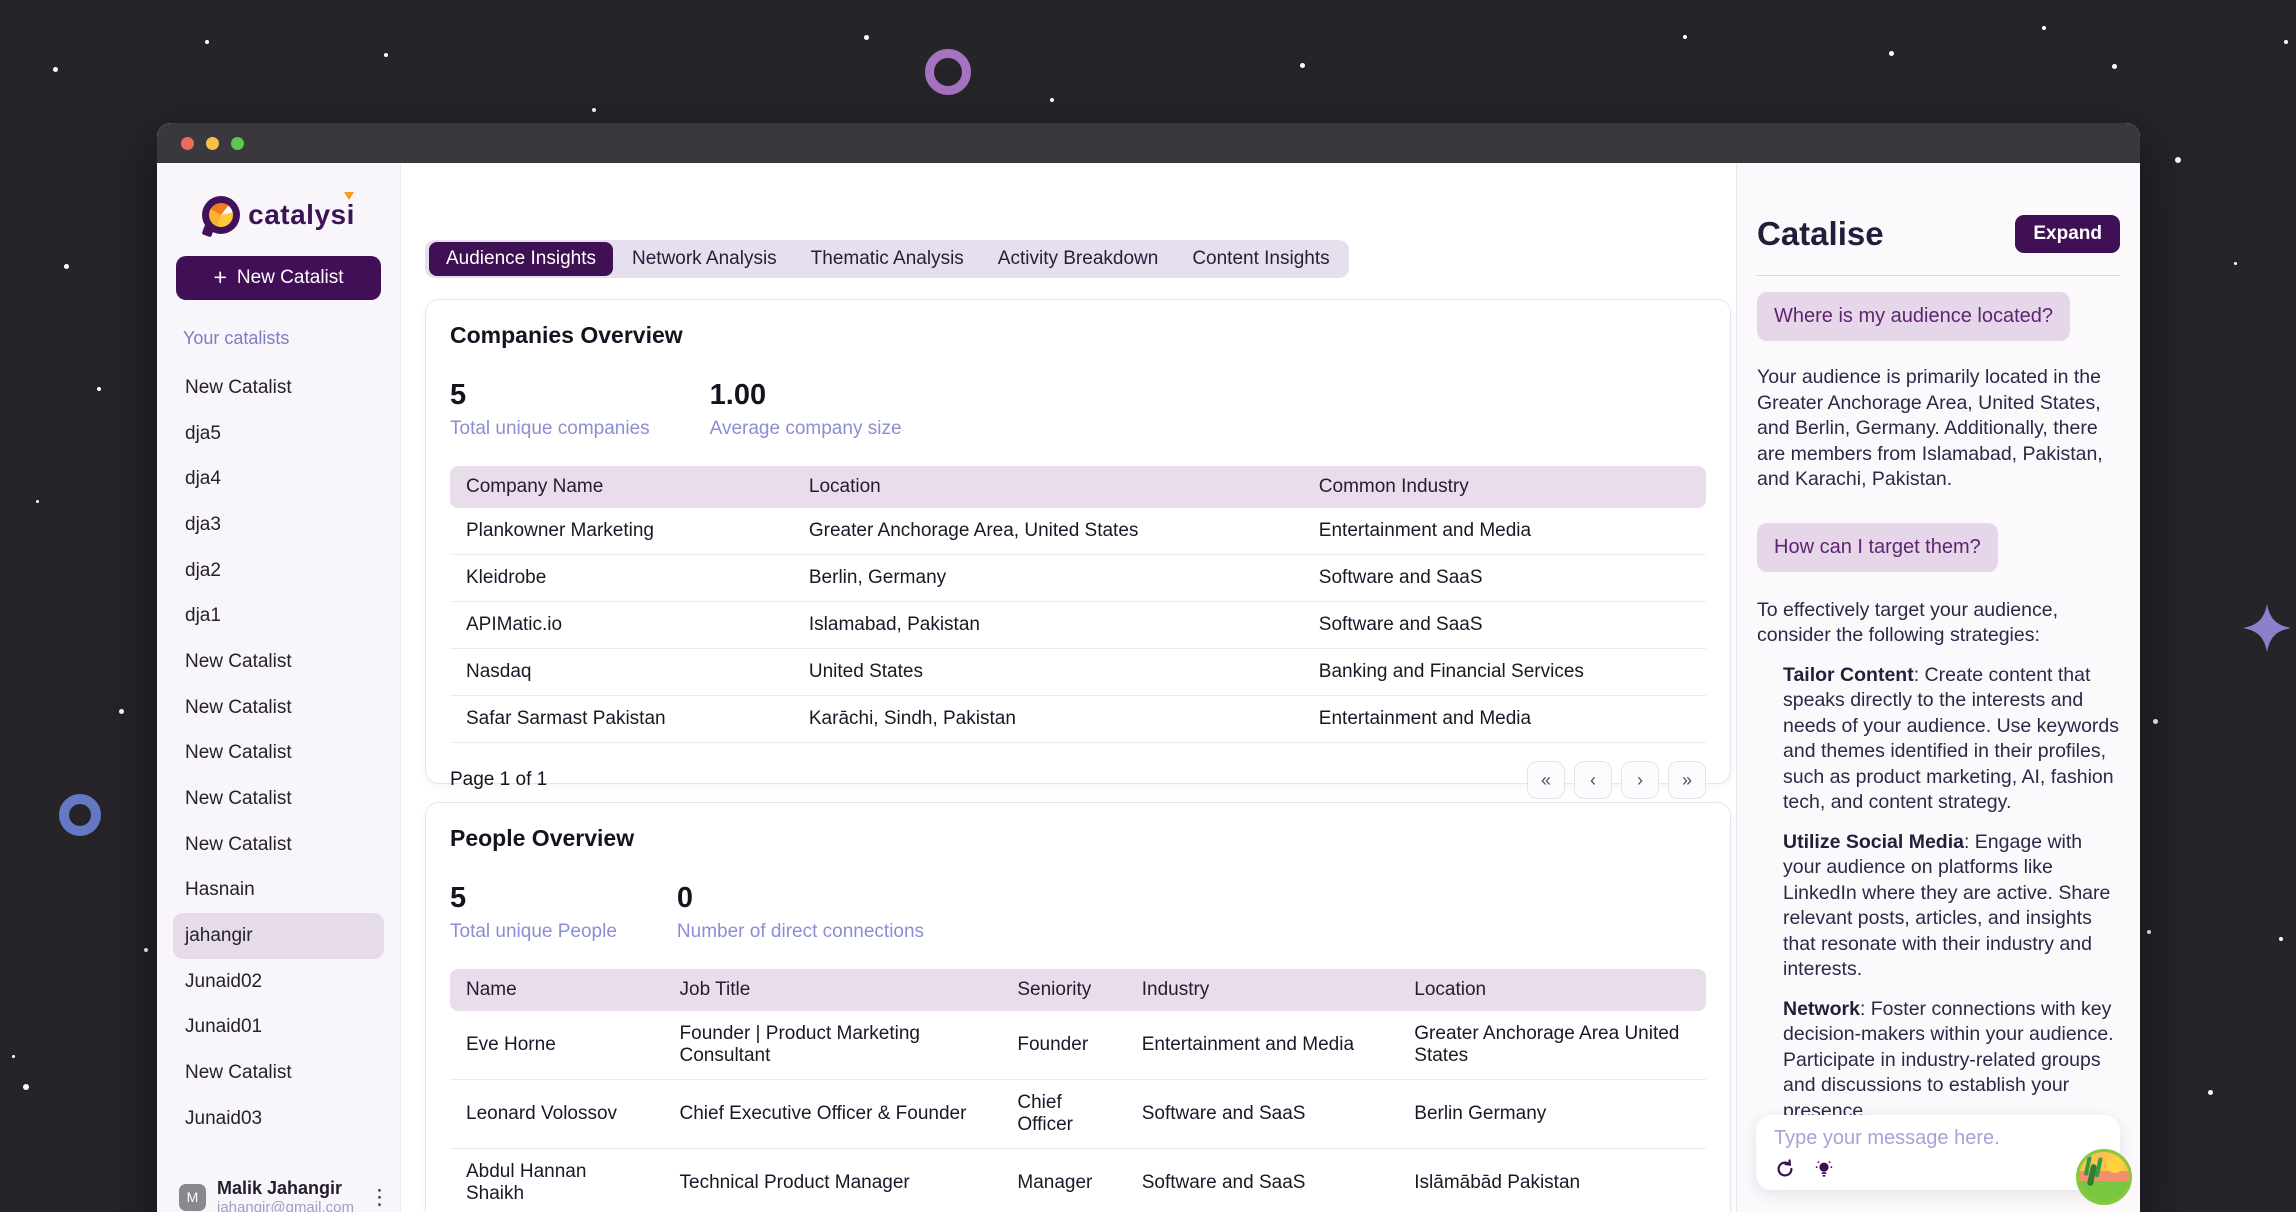  I want to click on table-cell: Technical Product Manager, so click(832, 1180).